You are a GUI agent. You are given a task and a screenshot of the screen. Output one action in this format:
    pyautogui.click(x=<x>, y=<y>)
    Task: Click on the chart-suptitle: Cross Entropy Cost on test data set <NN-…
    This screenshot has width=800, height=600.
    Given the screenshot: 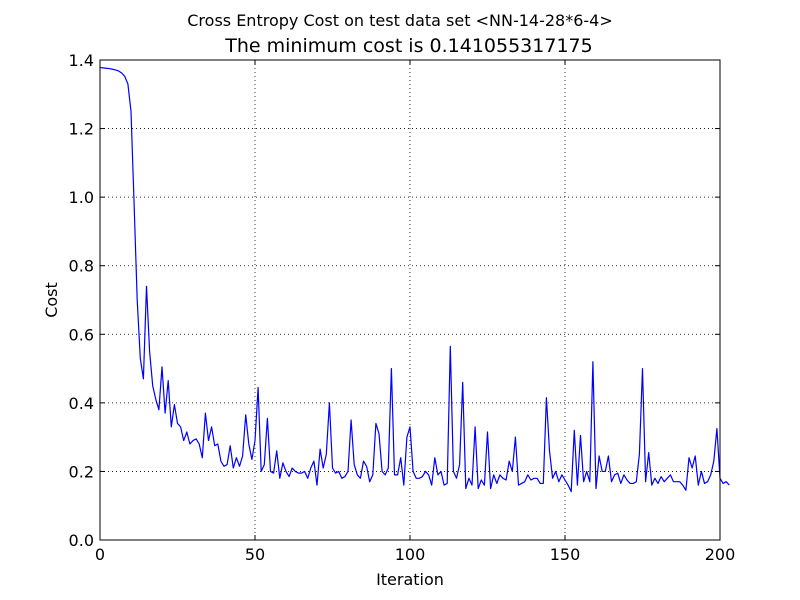 What is the action you would take?
    pyautogui.click(x=400, y=20)
    